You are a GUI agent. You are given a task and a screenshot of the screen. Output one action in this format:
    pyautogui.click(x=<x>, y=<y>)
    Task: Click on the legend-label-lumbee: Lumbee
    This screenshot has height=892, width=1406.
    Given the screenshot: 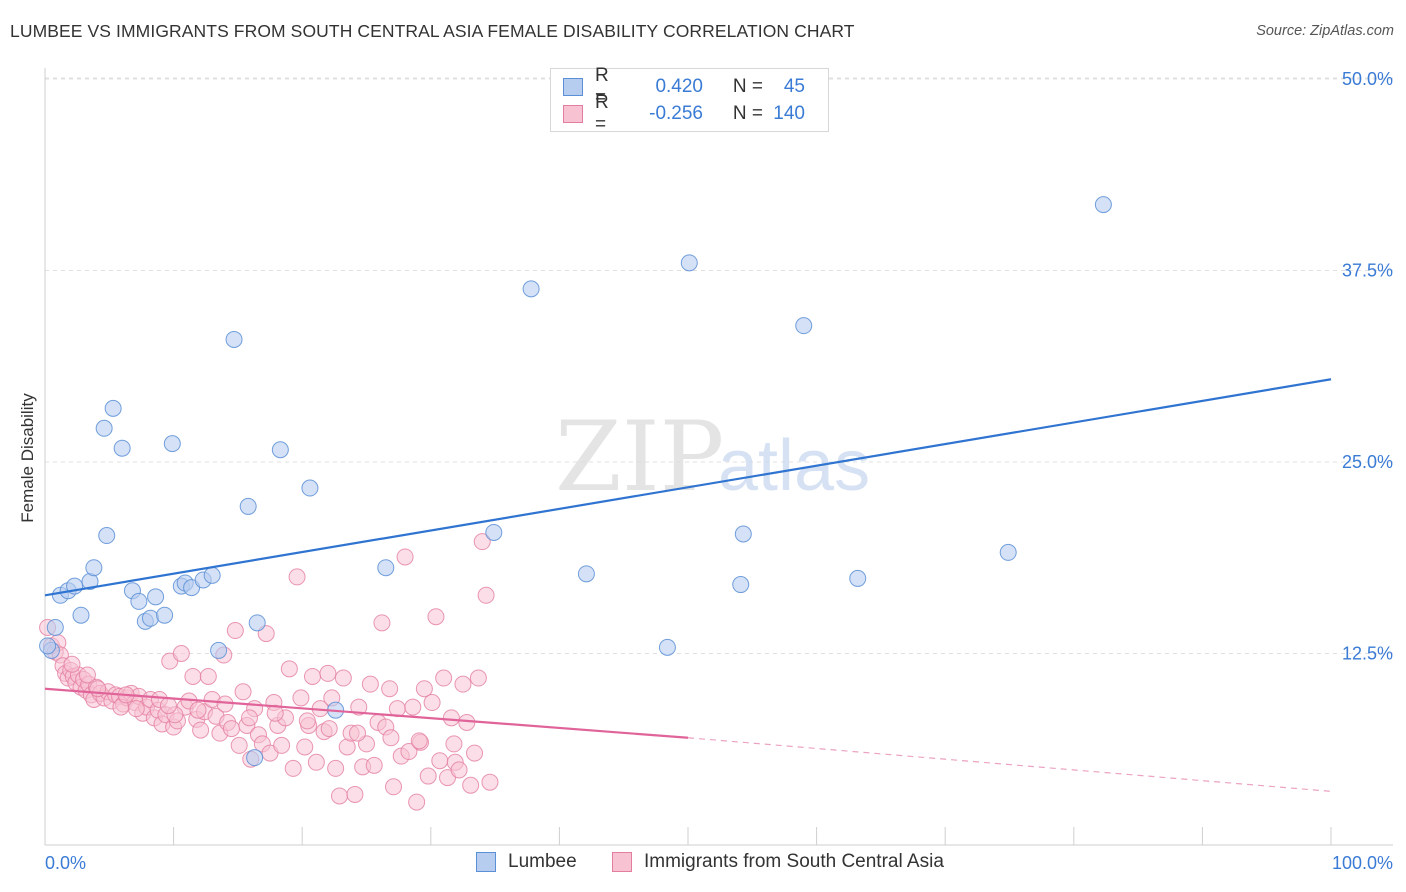 What is the action you would take?
    pyautogui.click(x=542, y=861)
    